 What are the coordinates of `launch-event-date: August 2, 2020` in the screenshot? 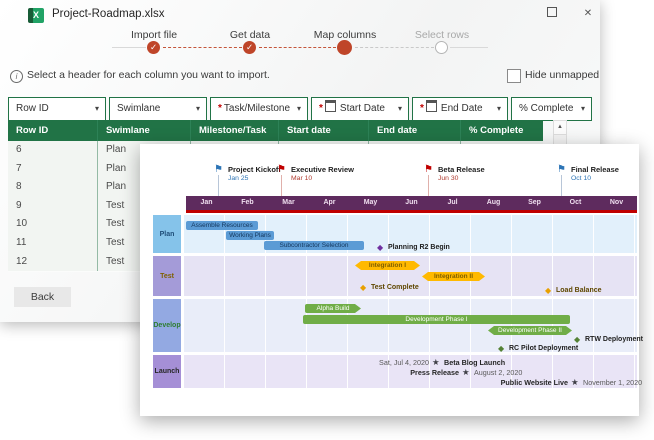 It's located at (498, 372).